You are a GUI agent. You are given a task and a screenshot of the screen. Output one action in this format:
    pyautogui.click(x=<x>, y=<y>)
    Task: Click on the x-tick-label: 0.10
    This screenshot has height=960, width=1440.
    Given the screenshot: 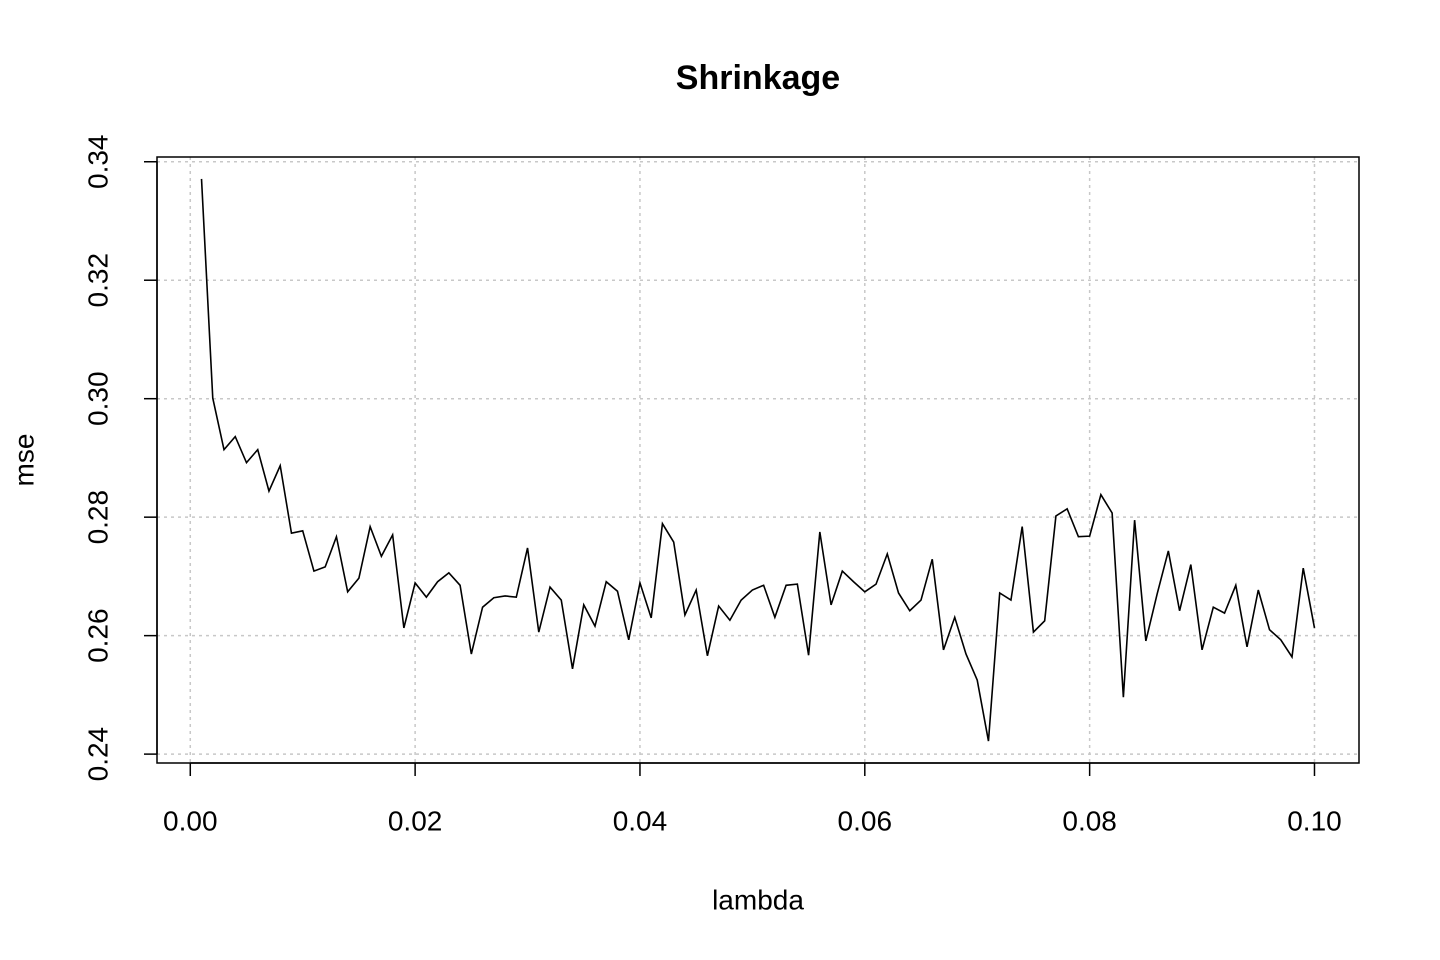 What is the action you would take?
    pyautogui.click(x=1314, y=820)
    